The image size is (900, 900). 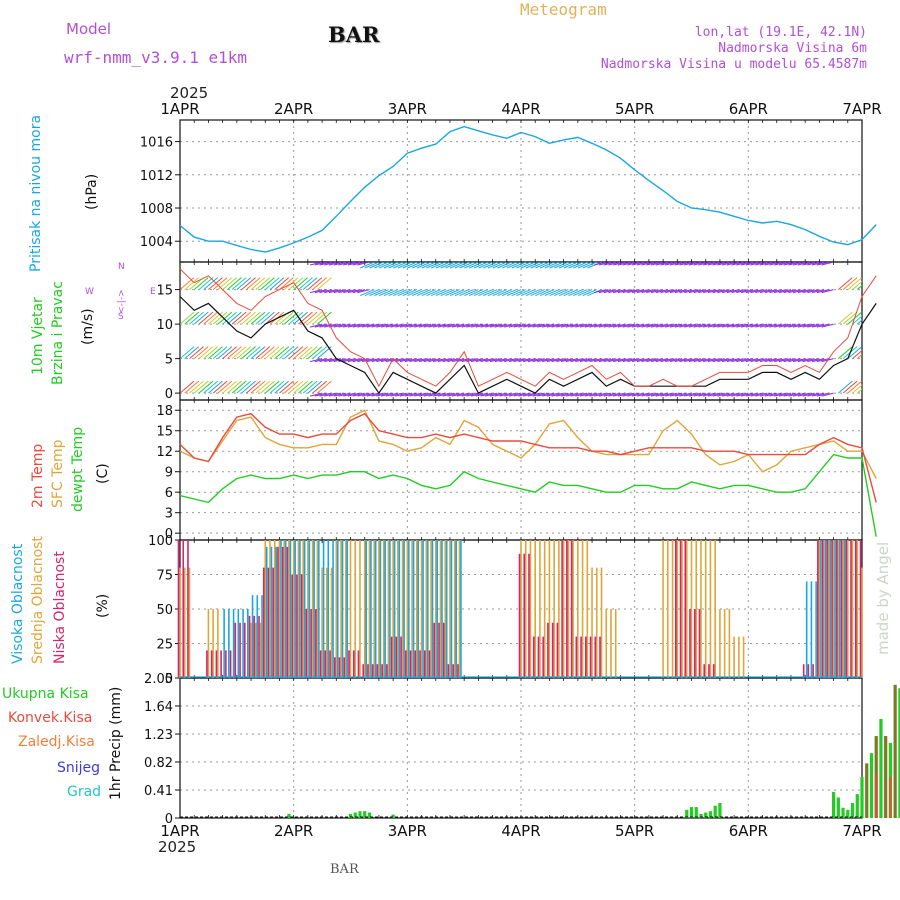 I want to click on ytick-label: 9, so click(x=169, y=473).